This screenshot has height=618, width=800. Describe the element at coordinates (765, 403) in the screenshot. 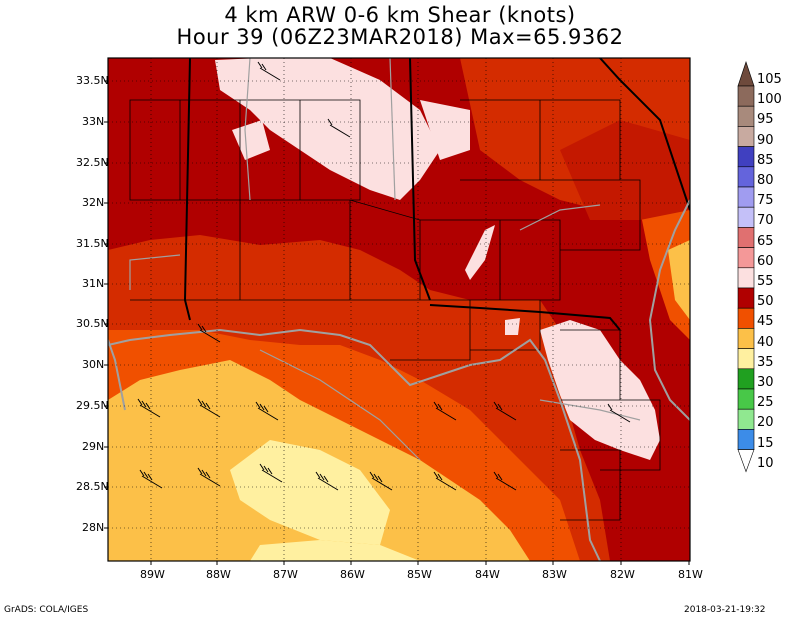

I see `colorbar-label: 25` at that location.